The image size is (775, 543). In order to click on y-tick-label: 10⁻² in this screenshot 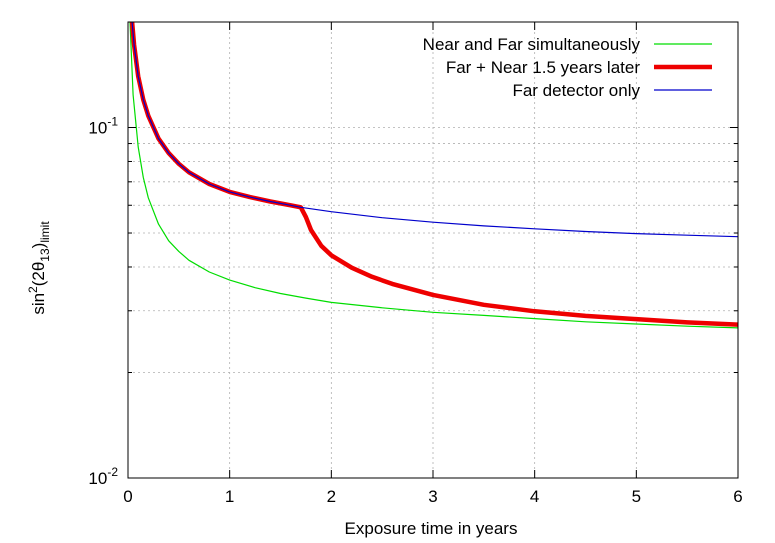, I will do `click(103, 476)`.